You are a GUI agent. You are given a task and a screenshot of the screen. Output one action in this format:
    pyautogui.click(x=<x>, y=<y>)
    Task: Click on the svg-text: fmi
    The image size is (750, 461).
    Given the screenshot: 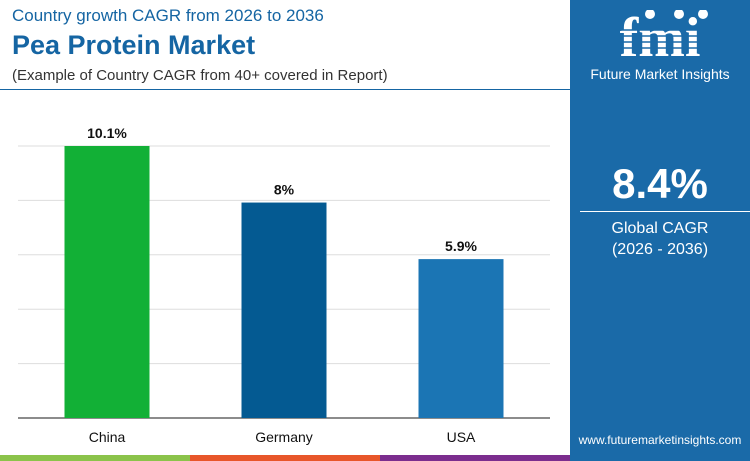 What is the action you would take?
    pyautogui.click(x=660, y=35)
    